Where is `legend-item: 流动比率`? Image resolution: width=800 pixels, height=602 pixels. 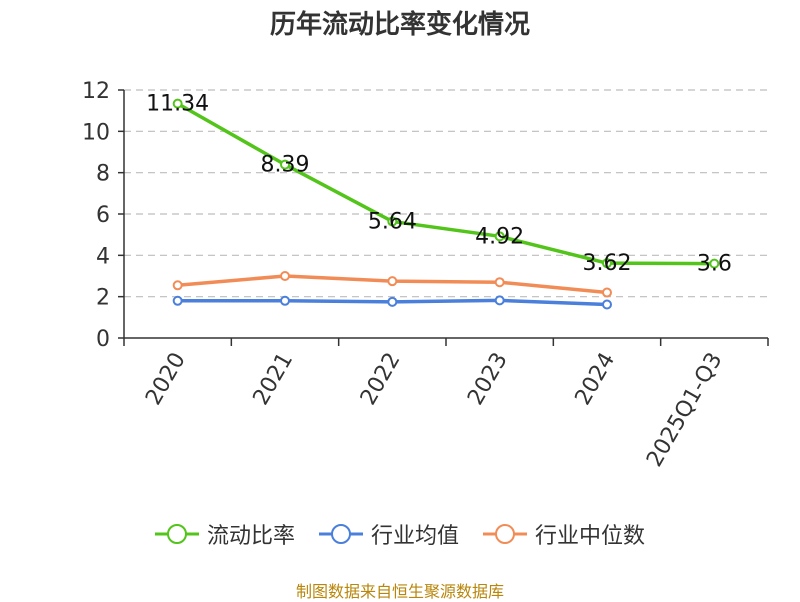
legend-item: 流动比率 is located at coordinates (224, 534).